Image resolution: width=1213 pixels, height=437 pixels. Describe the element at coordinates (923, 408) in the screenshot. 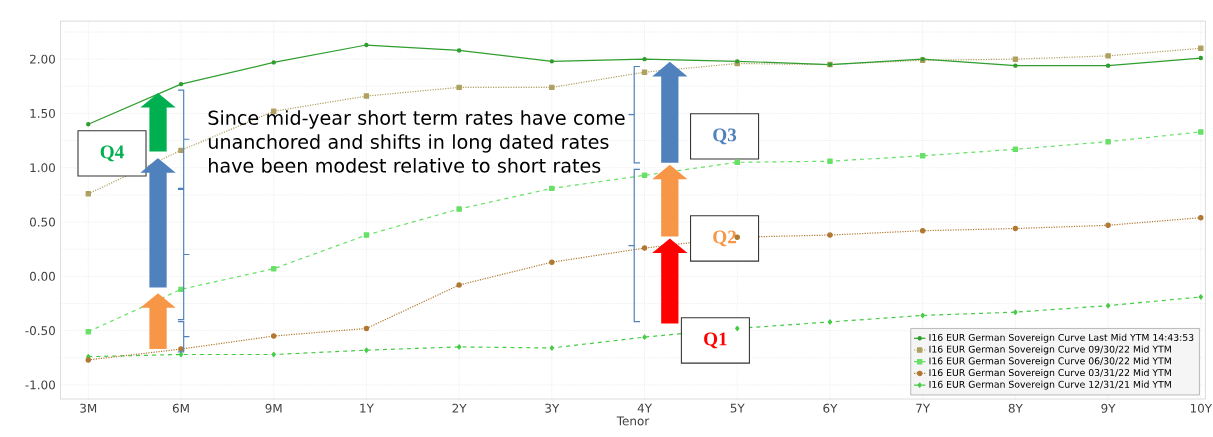

I see `x-tick-label: 7Y` at that location.